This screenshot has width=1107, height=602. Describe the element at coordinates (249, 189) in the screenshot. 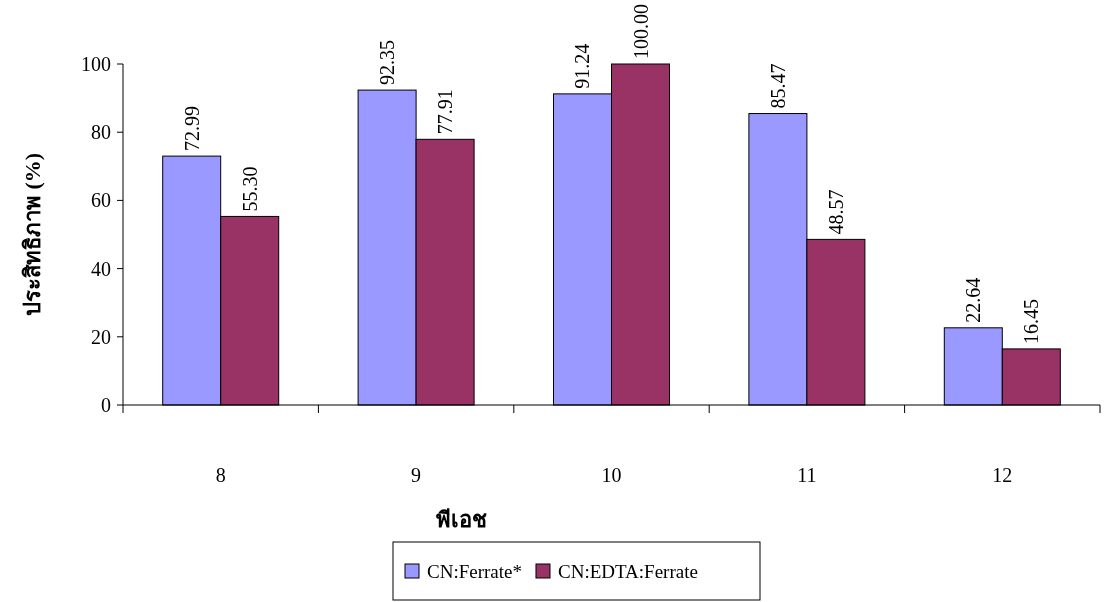

I see `data-label: 55.30` at that location.